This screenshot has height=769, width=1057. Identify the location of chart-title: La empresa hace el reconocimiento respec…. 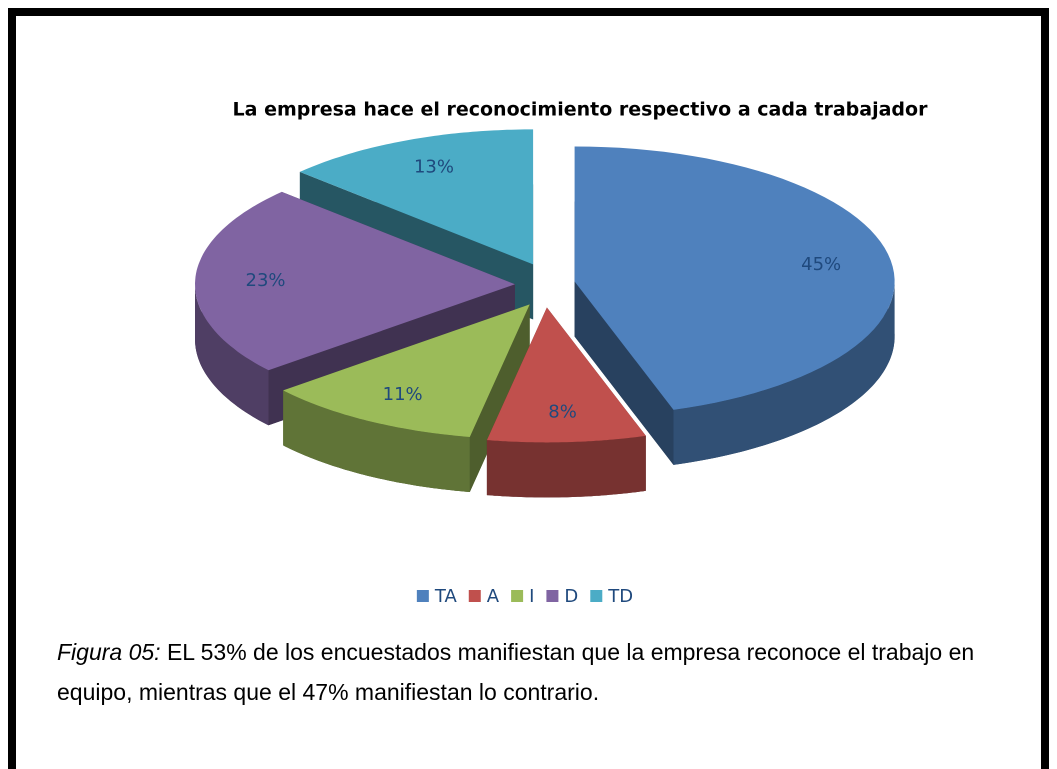
(581, 110).